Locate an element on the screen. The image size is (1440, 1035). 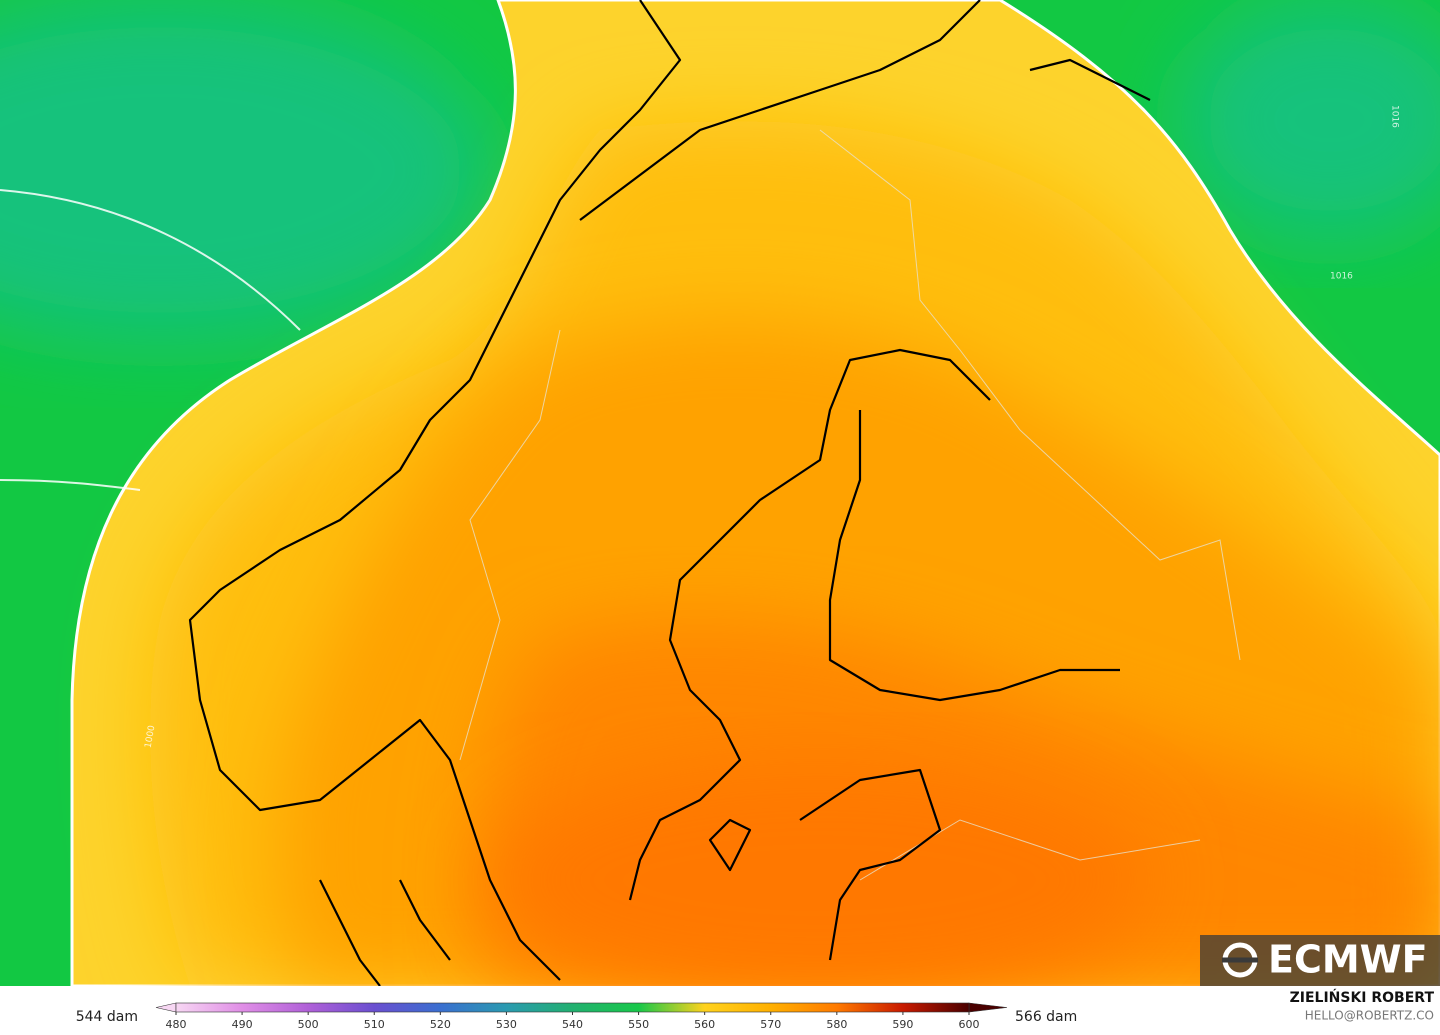
colorbar-body is located at coordinates (572, 1007).